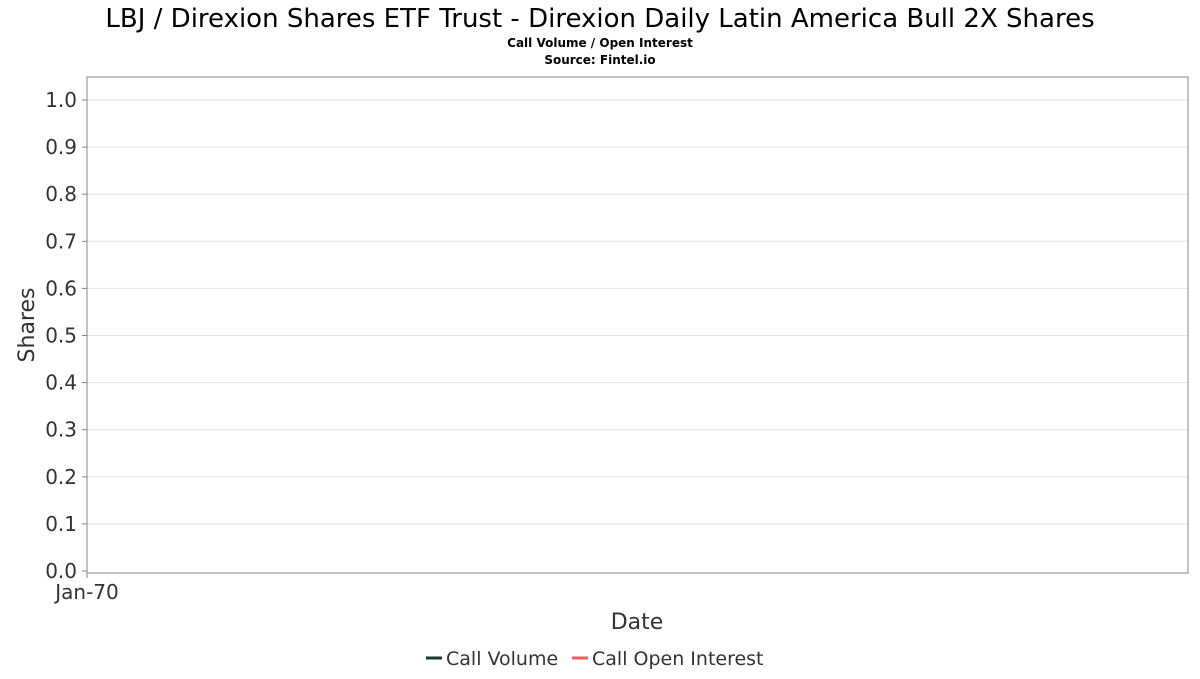  What do you see at coordinates (61, 100) in the screenshot?
I see `y-tick-label: 1.0` at bounding box center [61, 100].